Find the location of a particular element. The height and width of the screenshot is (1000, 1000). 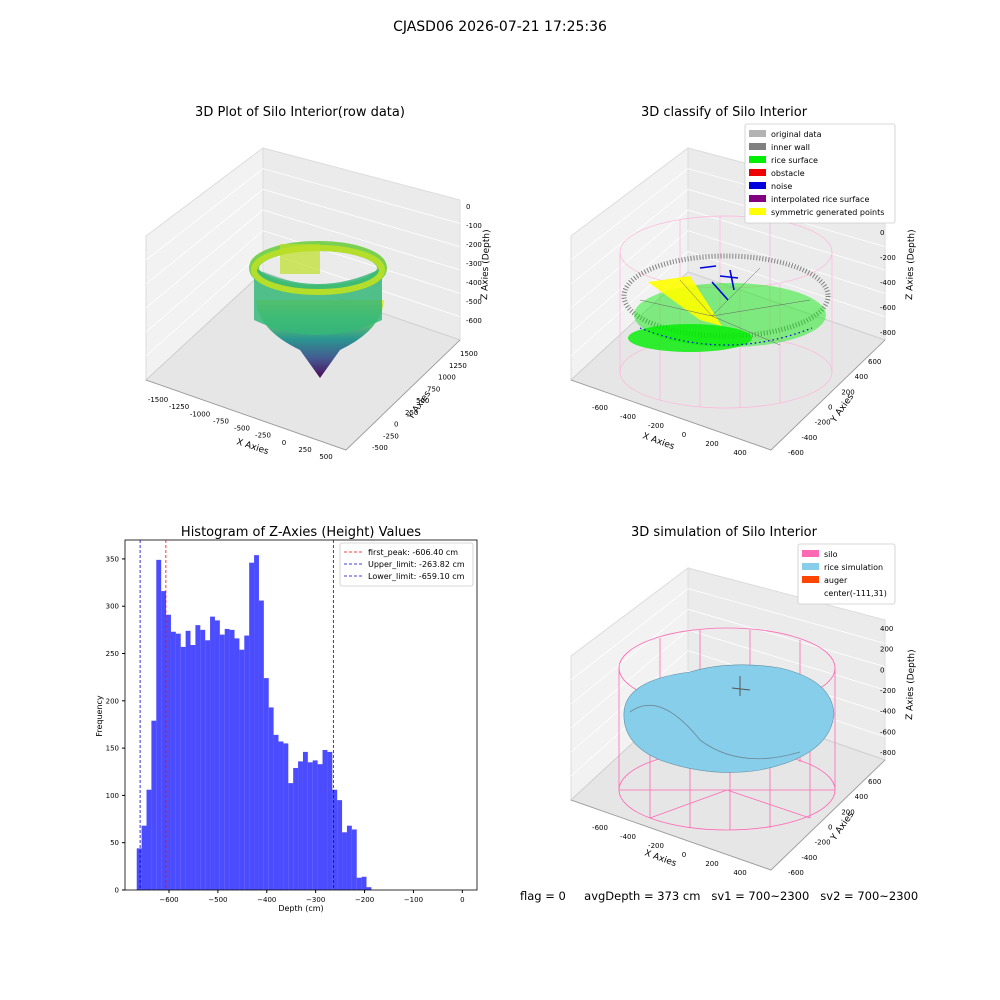

histogram-legend is located at coordinates (406, 564).